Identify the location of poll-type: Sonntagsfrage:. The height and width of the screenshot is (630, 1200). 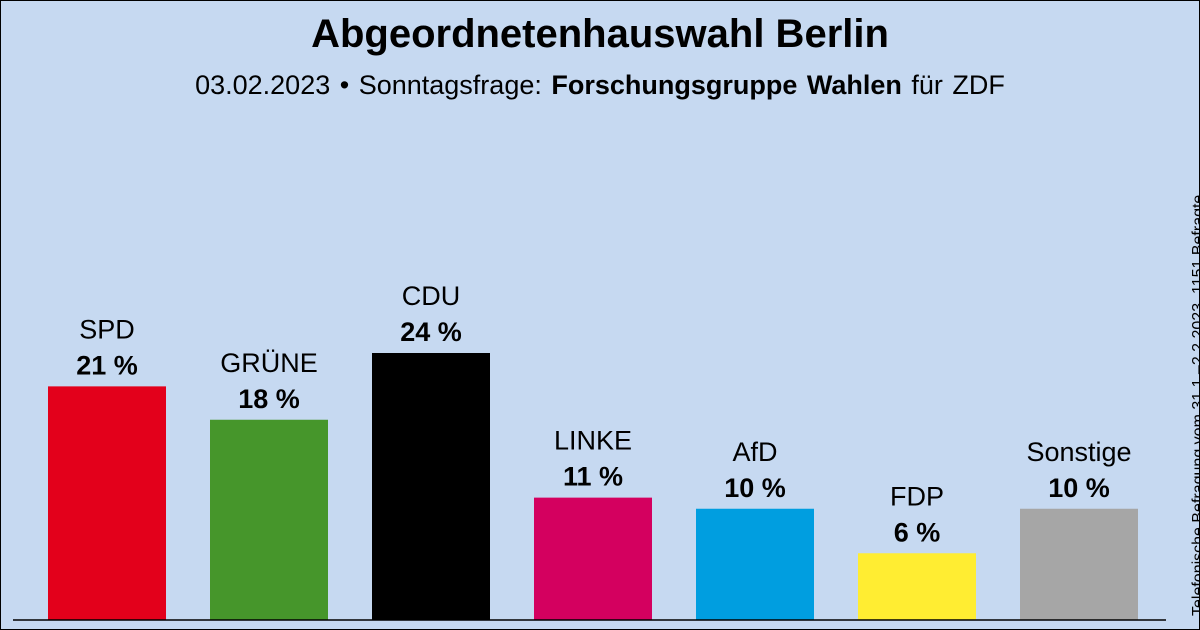
(450, 85).